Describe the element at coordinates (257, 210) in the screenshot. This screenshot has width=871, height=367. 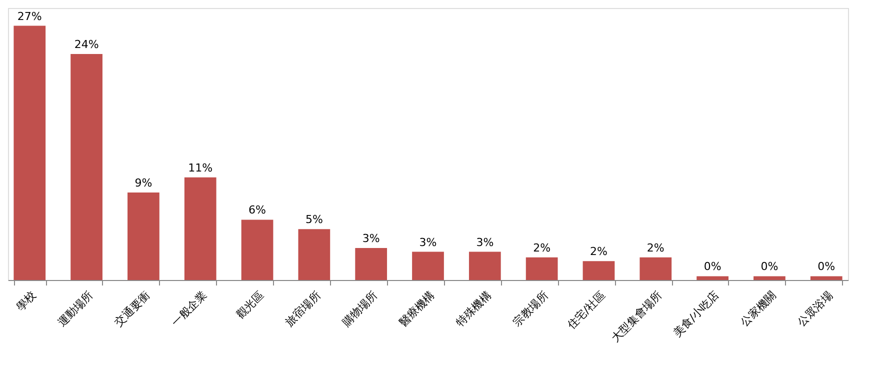
I see `data-label: 6%` at that location.